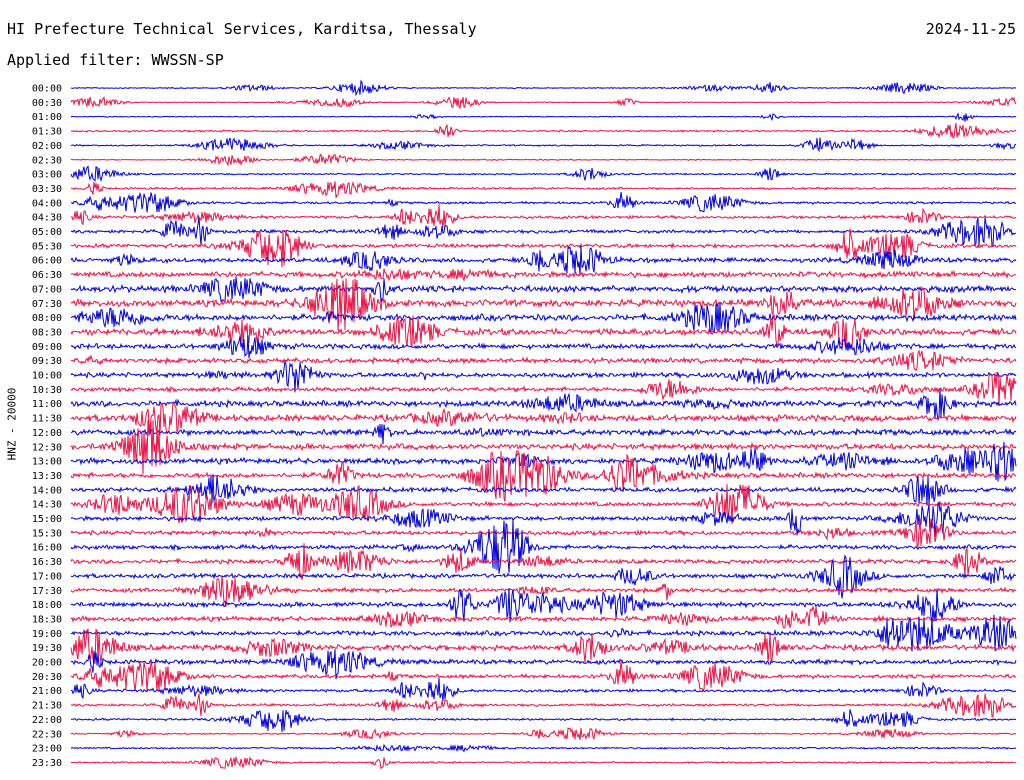 The height and width of the screenshot is (780, 1024). What do you see at coordinates (47, 146) in the screenshot?
I see `time-tick-label: 02:00` at bounding box center [47, 146].